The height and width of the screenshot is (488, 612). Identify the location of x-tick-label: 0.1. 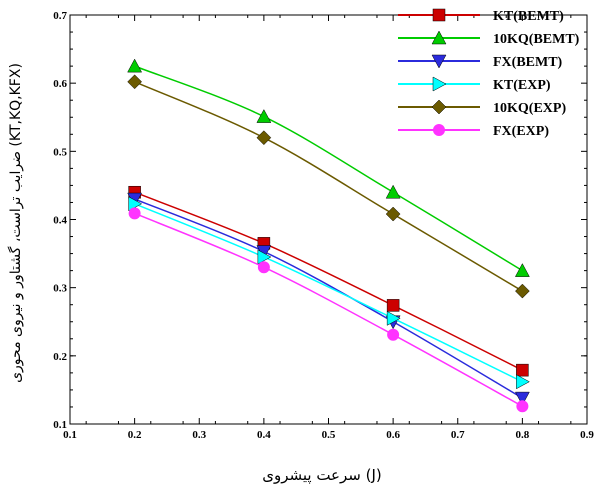
(70, 435).